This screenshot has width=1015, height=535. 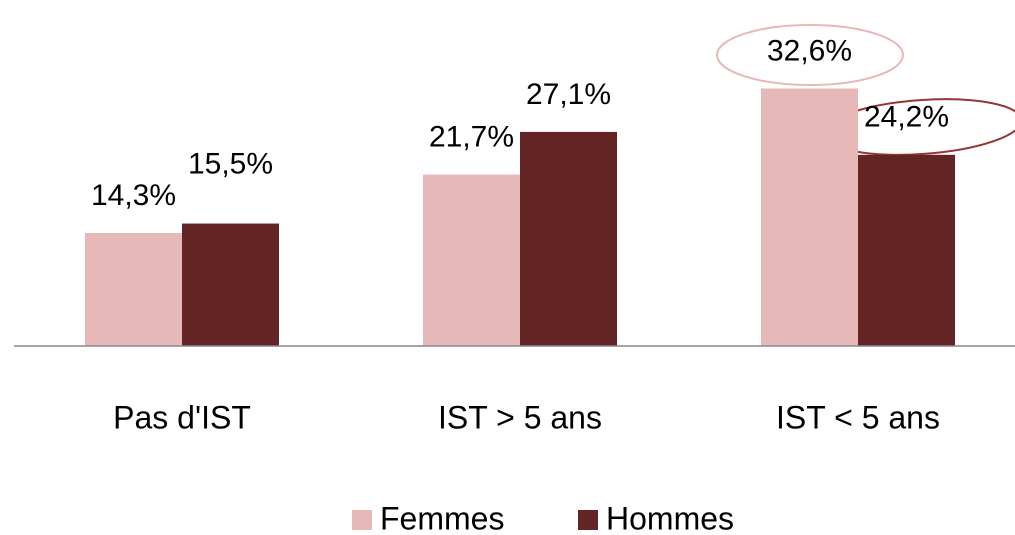 I want to click on value-label: 14,3%, so click(x=133, y=195).